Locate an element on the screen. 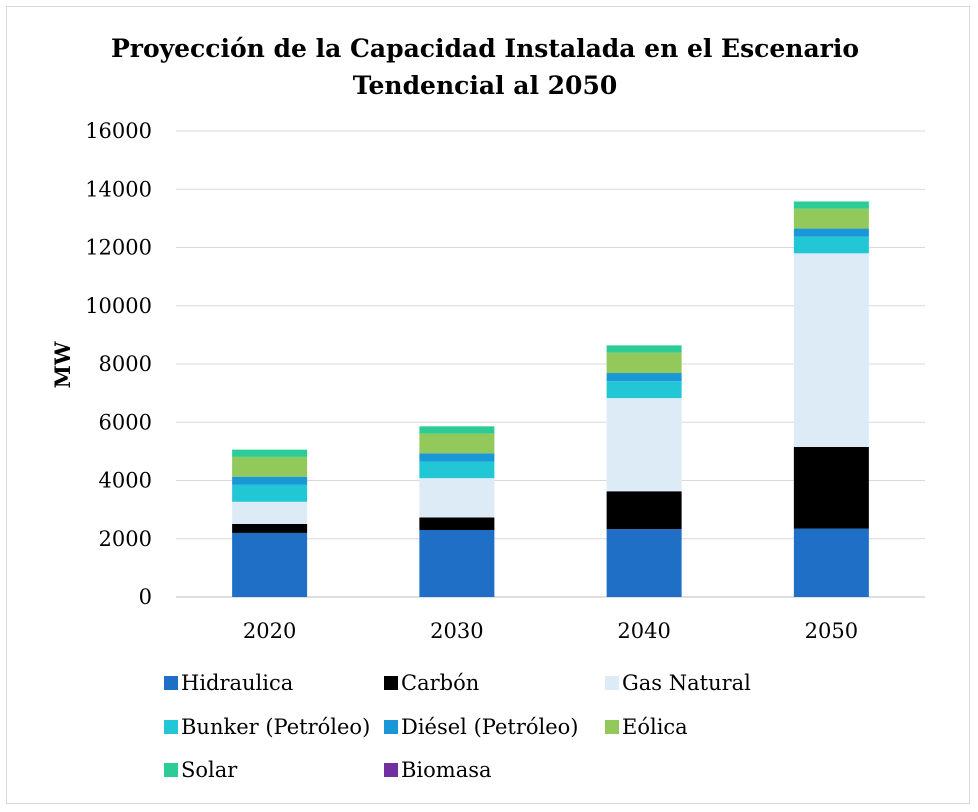 The image size is (978, 812). x-tick-label: 2020 is located at coordinates (269, 631).